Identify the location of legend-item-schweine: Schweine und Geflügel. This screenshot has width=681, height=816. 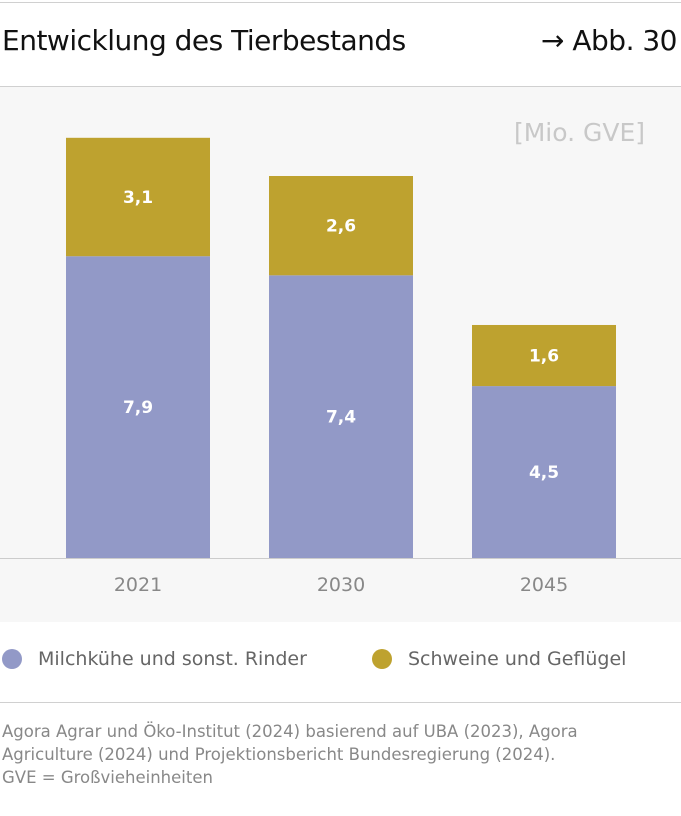
(499, 659).